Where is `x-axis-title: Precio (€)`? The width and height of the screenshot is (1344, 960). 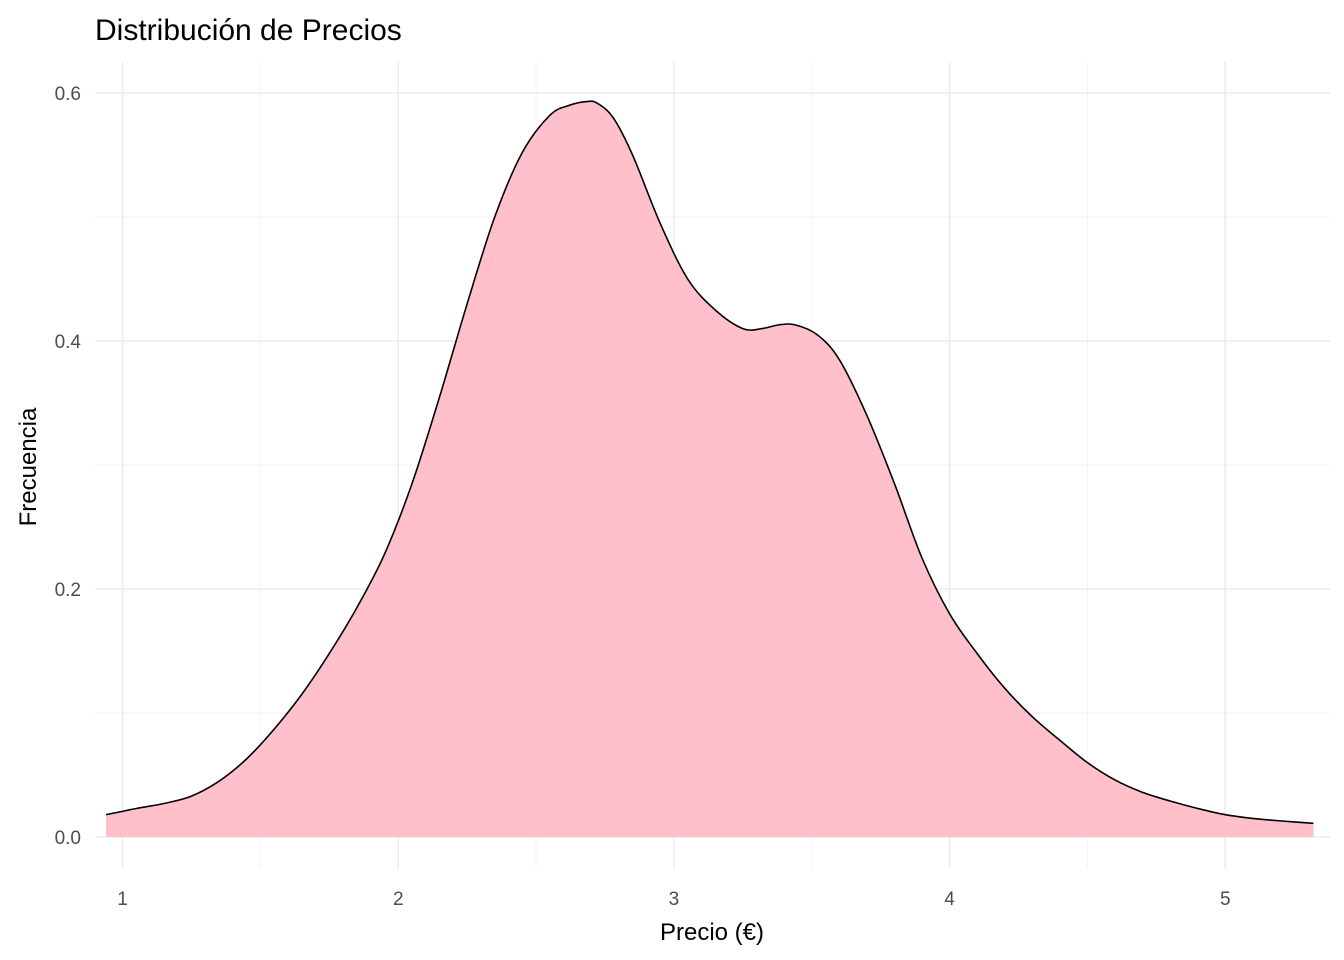
x-axis-title: Precio (€) is located at coordinates (712, 932).